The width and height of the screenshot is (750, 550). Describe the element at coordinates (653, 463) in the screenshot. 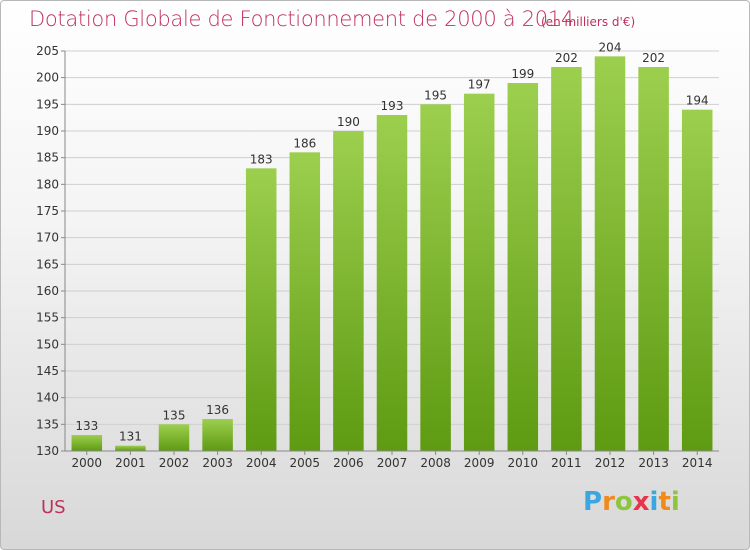

I see `x-tick-label: 2013` at that location.